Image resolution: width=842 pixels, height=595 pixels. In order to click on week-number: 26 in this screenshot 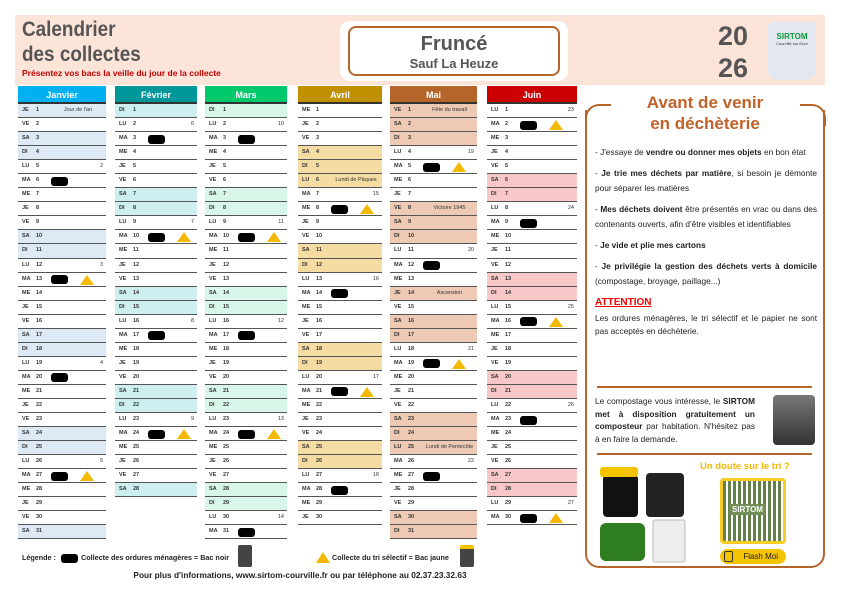, I will do `click(570, 404)`.